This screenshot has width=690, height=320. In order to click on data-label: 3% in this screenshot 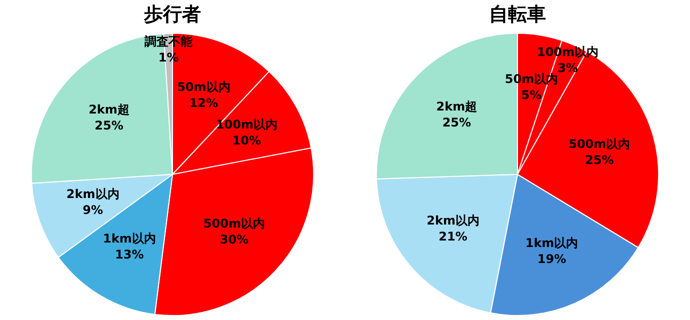, I will do `click(568, 67)`.